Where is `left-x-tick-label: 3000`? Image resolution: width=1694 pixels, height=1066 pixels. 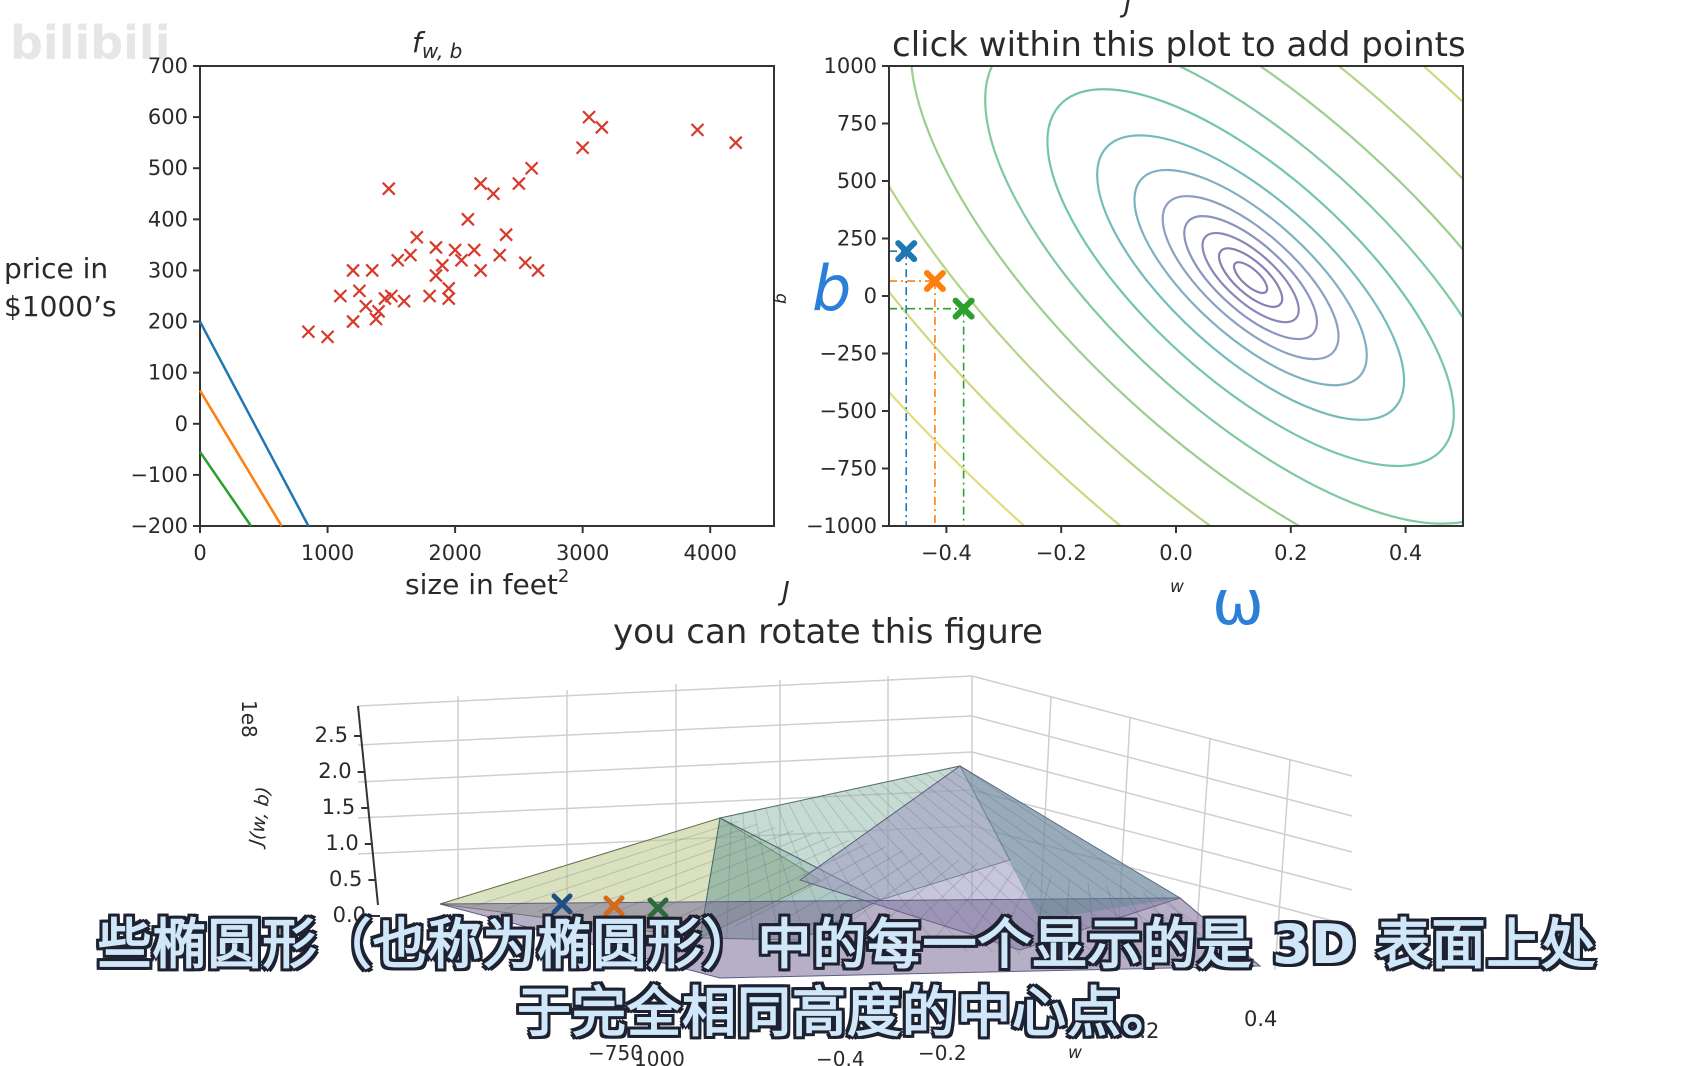
left-x-tick-label: 3000 is located at coordinates (582, 553).